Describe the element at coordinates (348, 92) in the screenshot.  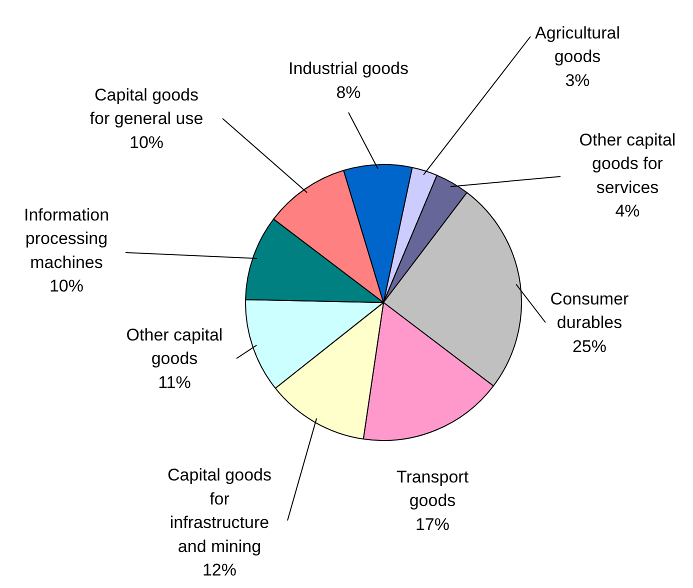
I see `data-label: 8%` at that location.